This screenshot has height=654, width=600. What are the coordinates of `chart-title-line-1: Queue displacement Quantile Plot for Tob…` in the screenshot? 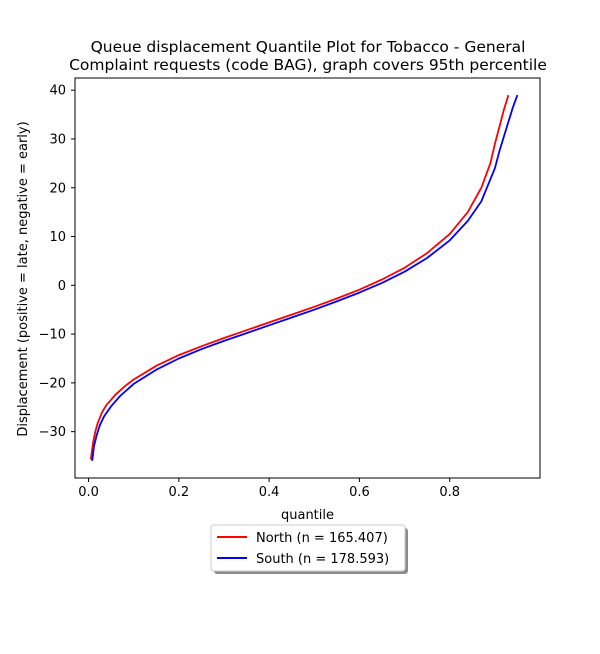 It's located at (308, 47).